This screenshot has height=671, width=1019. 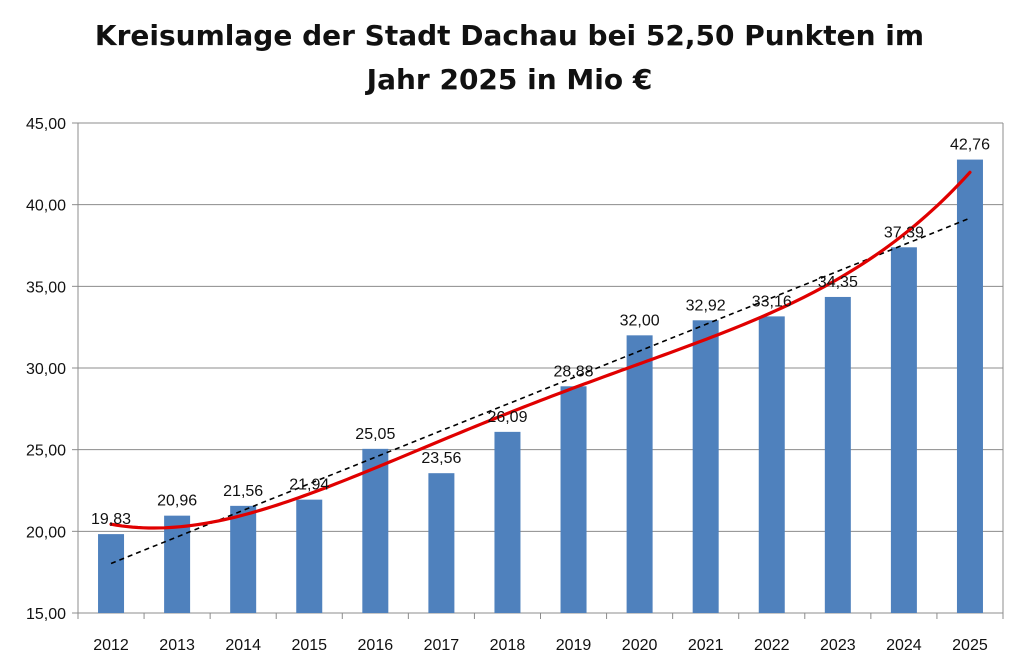 I want to click on data-label-2017: 23,56, so click(x=441, y=458).